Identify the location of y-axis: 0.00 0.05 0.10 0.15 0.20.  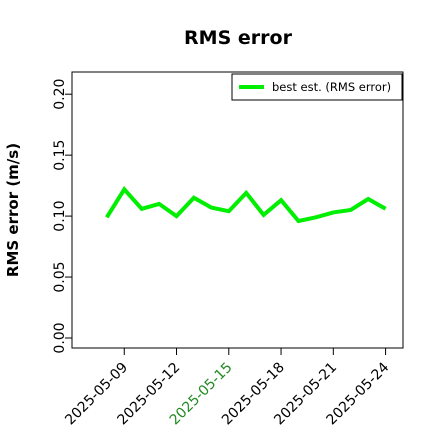
(62, 216).